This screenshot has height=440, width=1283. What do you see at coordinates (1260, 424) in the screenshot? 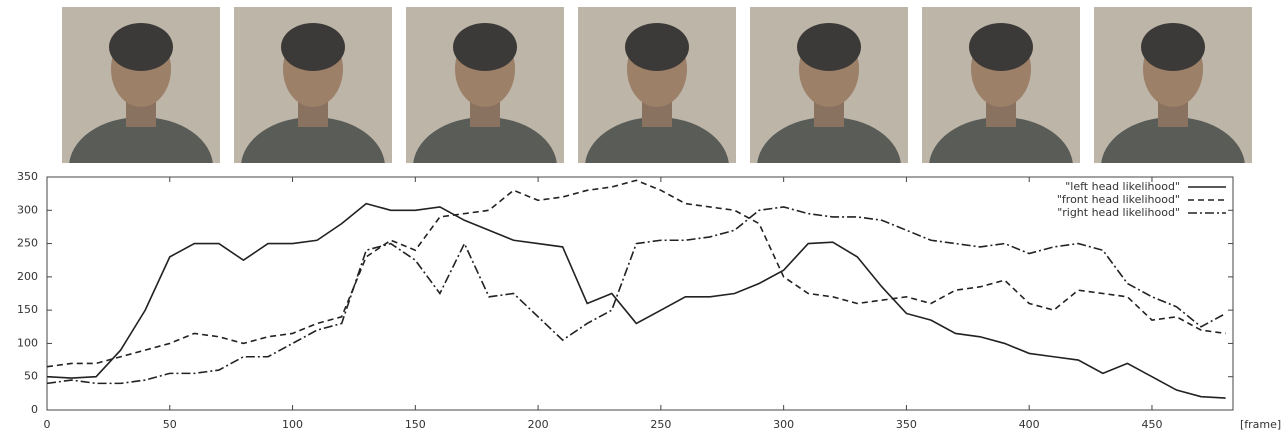
I see `x-axis-label: [frame]` at bounding box center [1260, 424].